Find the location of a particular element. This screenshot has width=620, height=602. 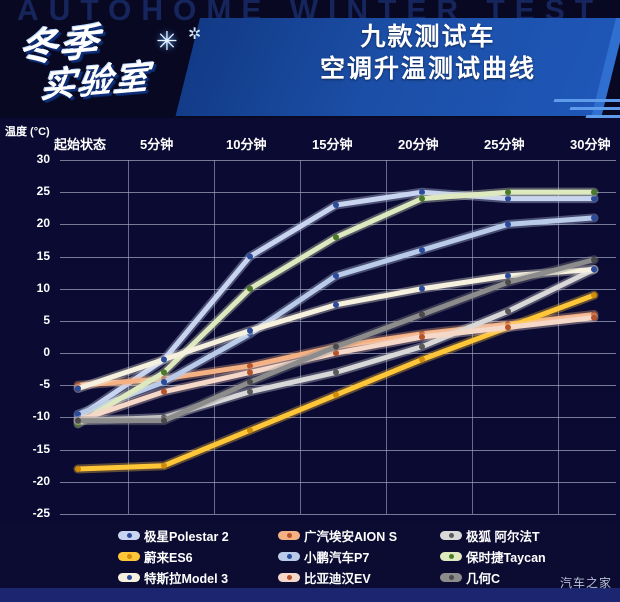

legend-label: 广汽埃安AION S is located at coordinates (351, 537).